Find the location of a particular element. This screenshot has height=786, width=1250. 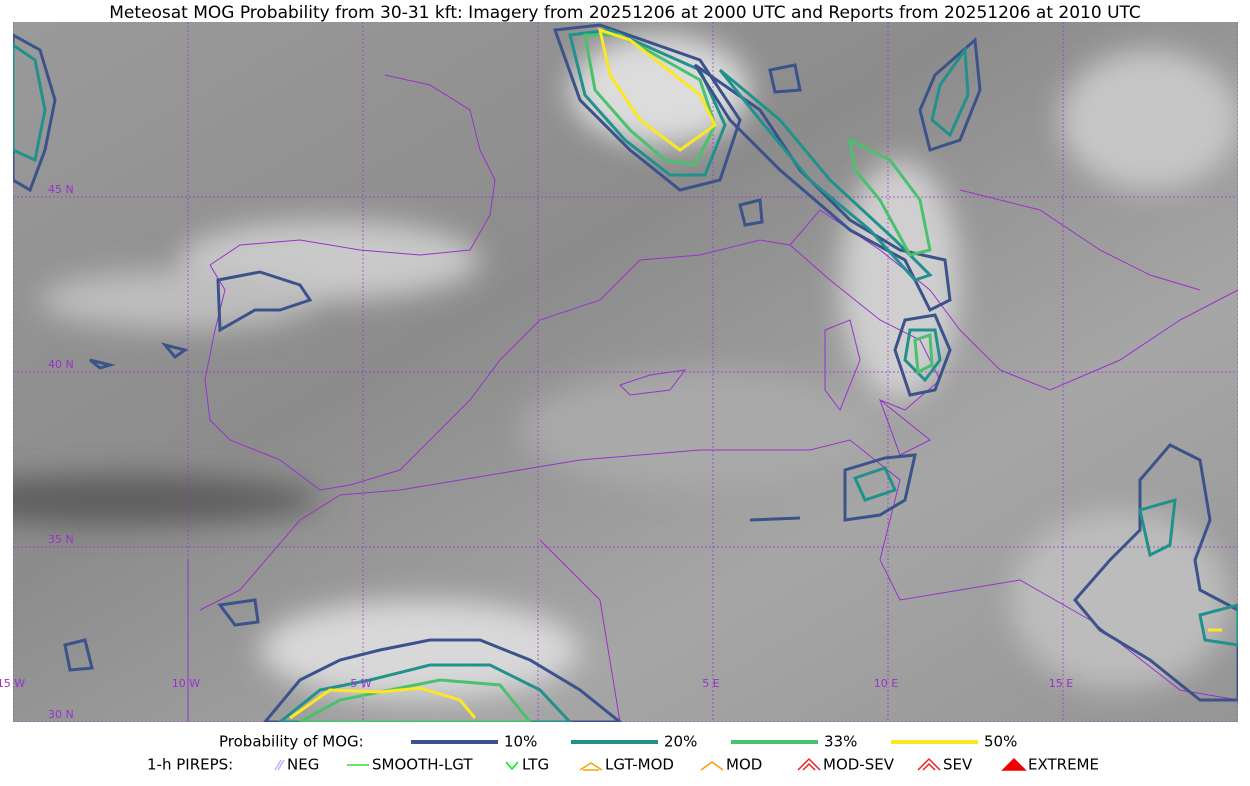

legend-label: MOD-SEV is located at coordinates (859, 765).